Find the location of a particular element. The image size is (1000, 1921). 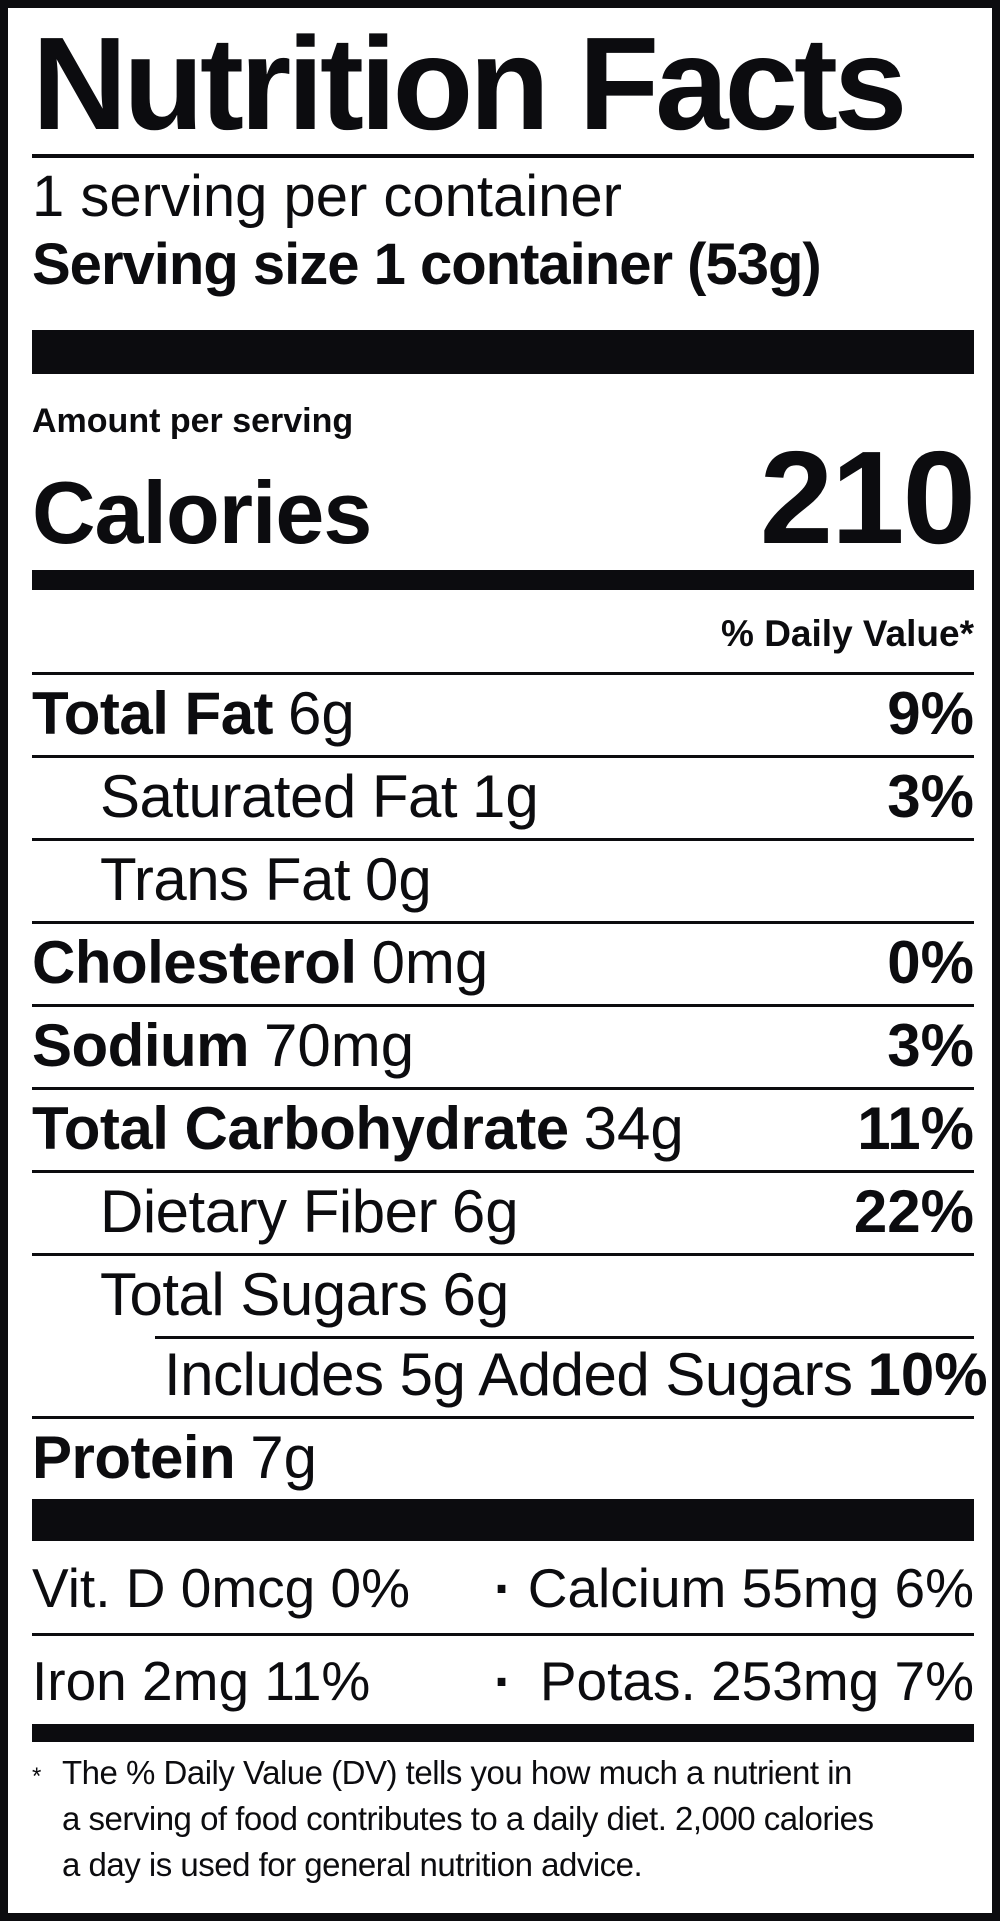

indented-divider is located at coordinates (564, 1337).